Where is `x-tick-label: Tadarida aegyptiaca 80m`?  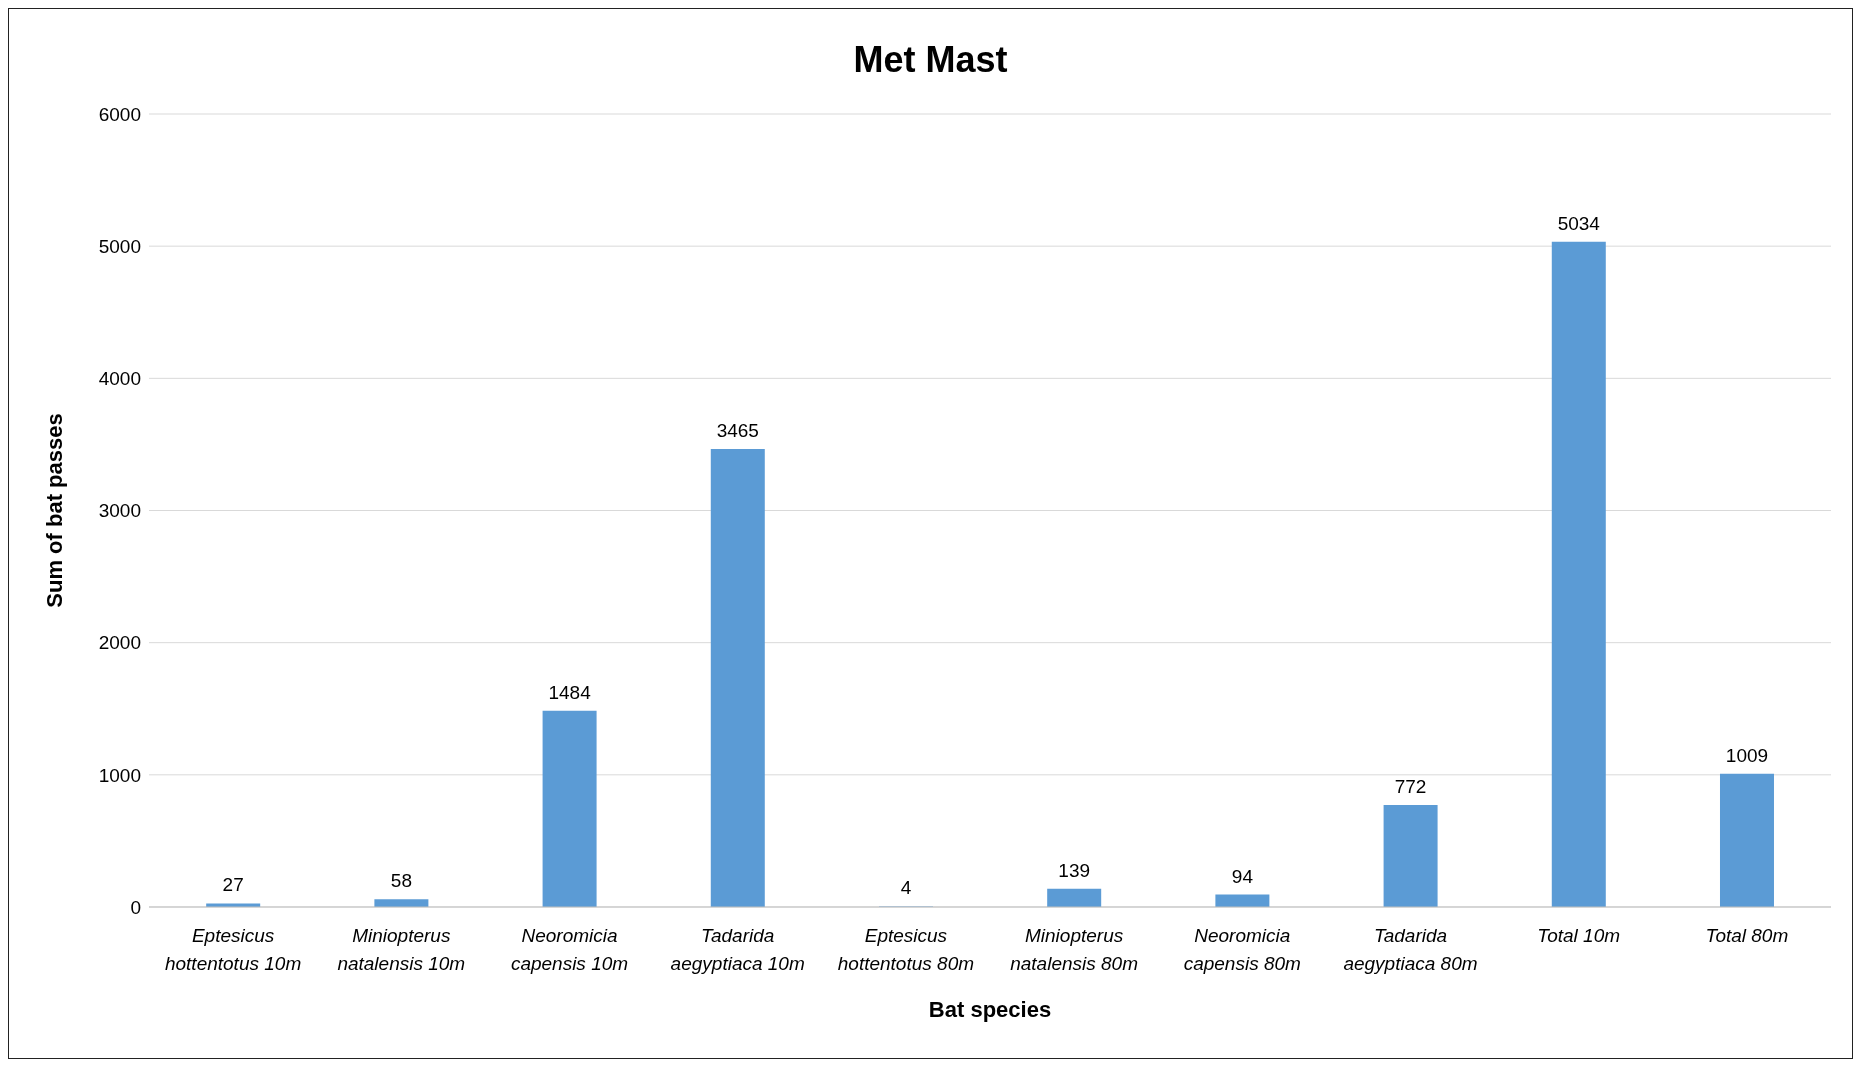 x-tick-label: Tadarida aegyptiaca 80m is located at coordinates (1410, 950).